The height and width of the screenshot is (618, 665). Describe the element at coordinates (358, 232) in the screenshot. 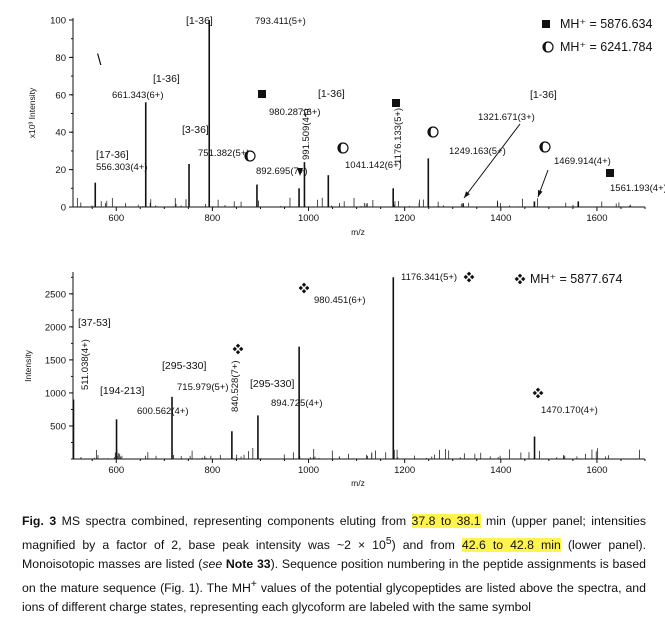

I see `upper-x-axis-title: m/z` at that location.